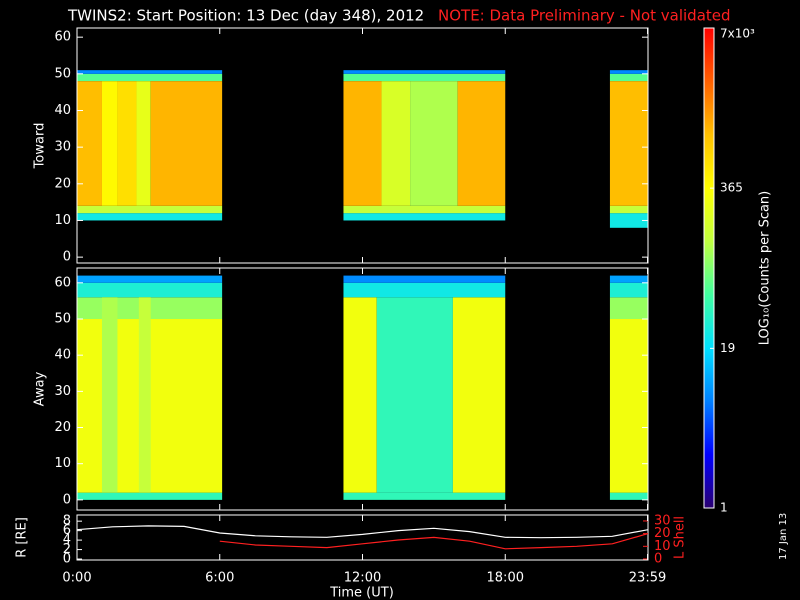 This screenshot has height=600, width=800. Describe the element at coordinates (737, 34) in the screenshot. I see `colorbar-tick-label: 7x10³` at that location.